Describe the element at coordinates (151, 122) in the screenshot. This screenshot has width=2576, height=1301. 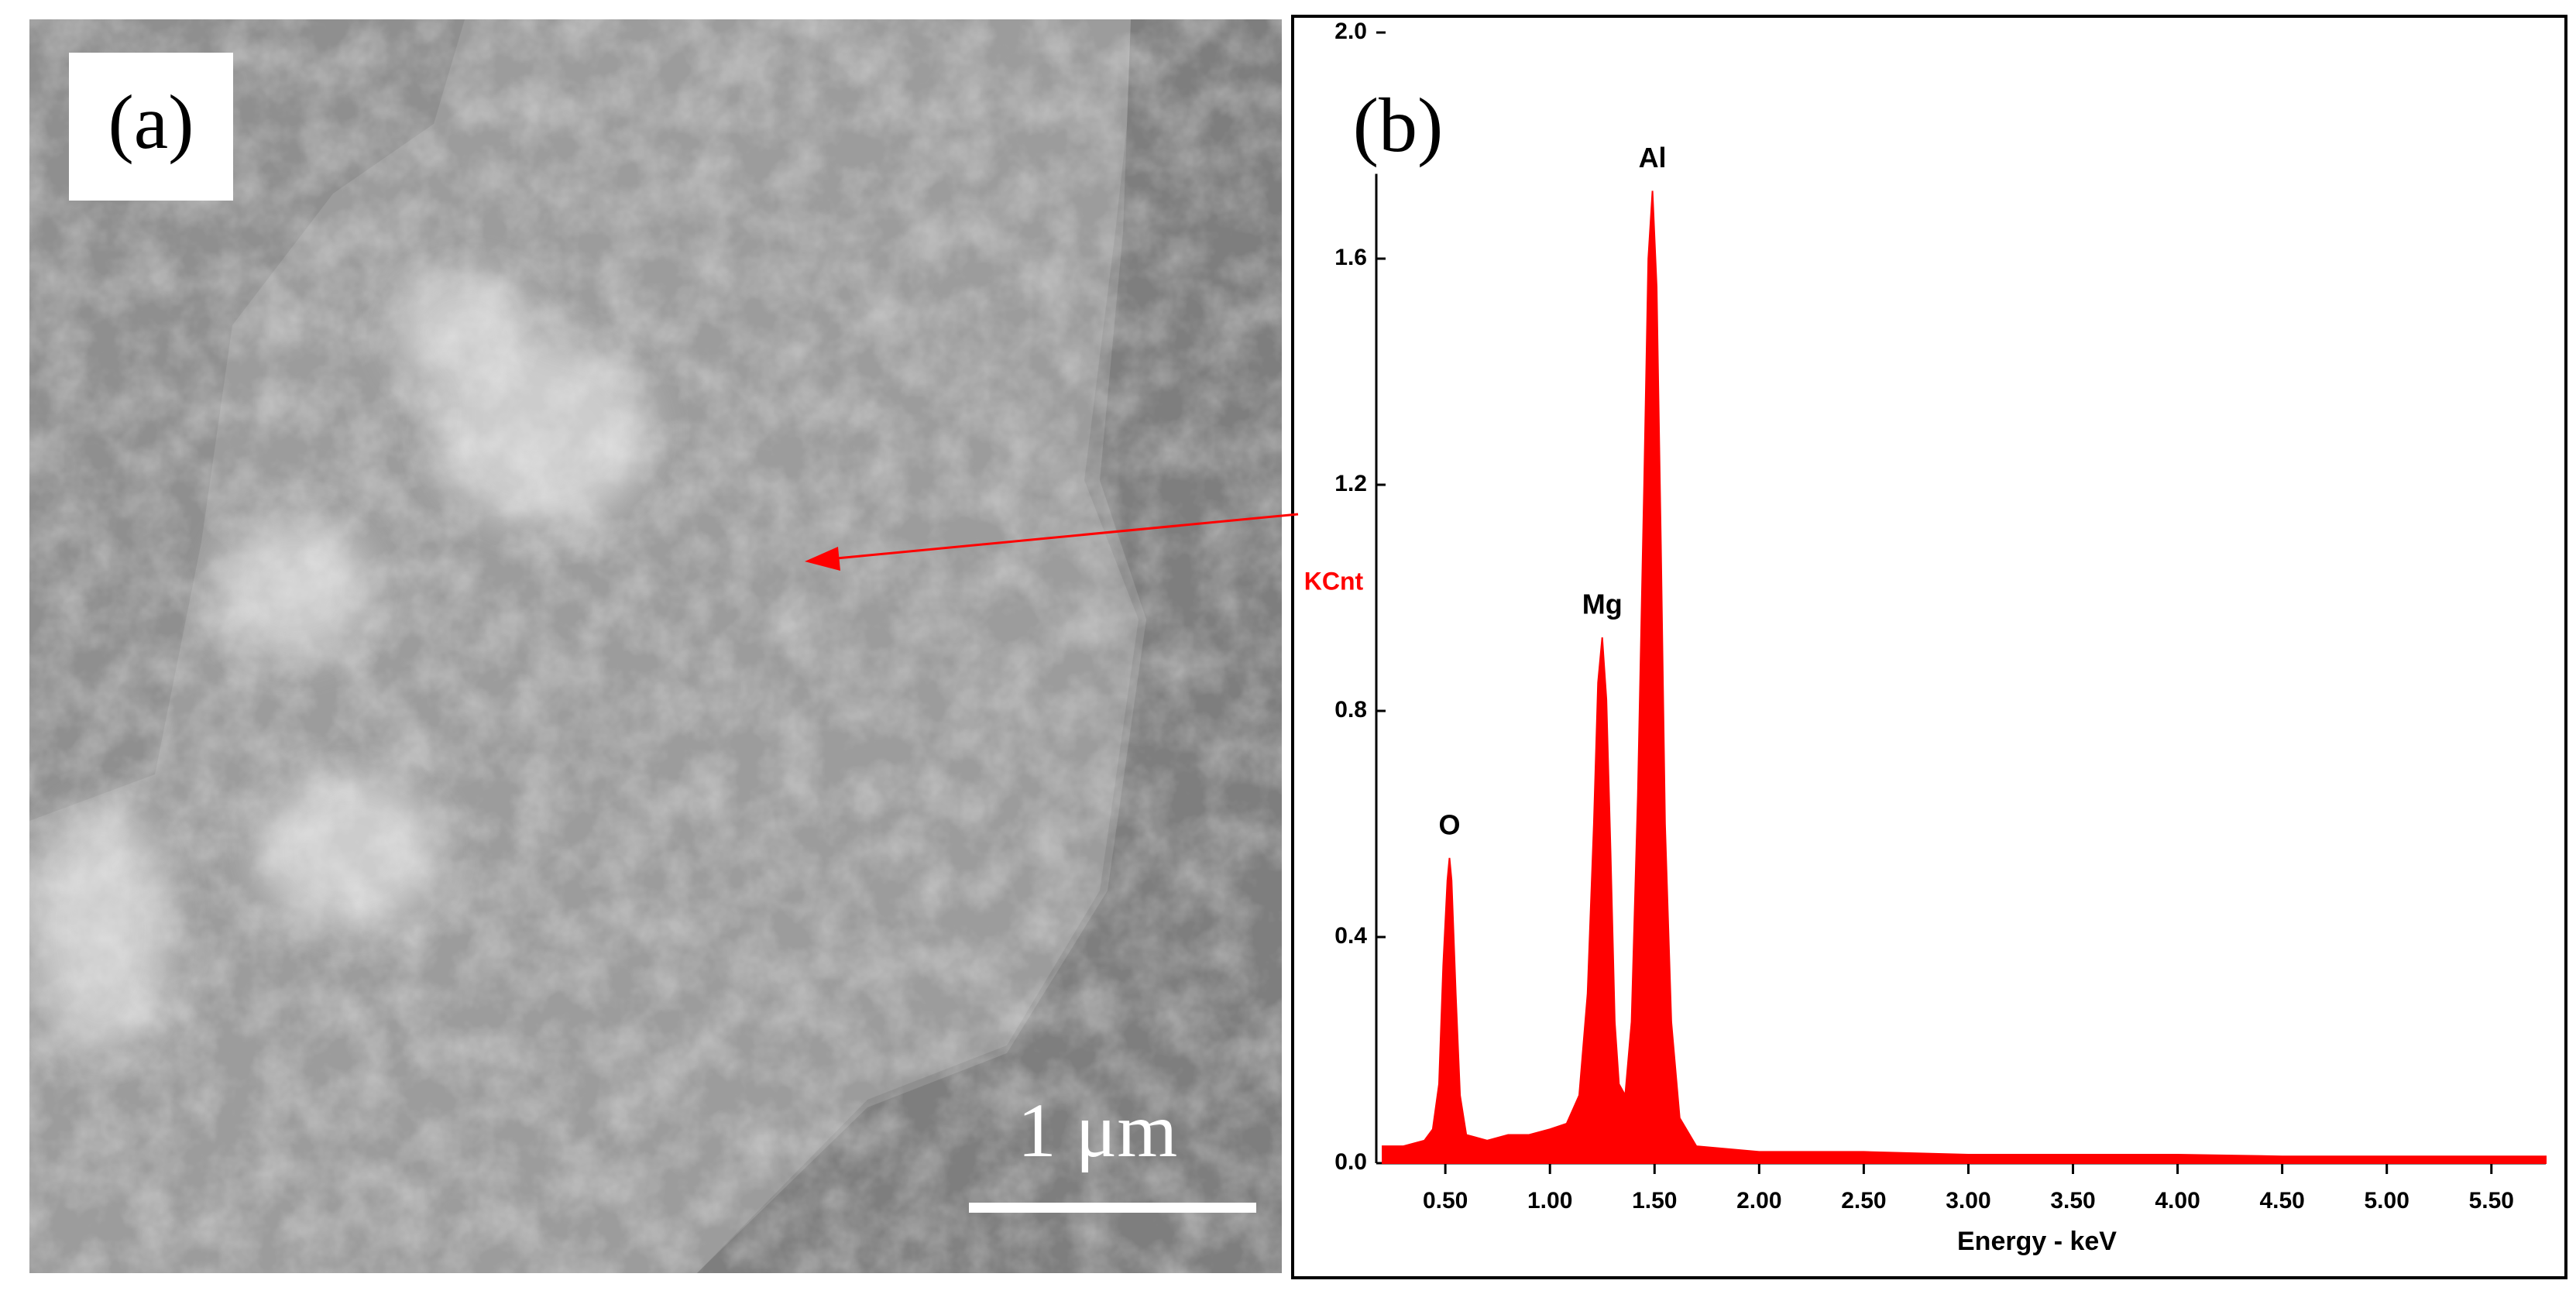
I see `panel-label: (a)` at that location.